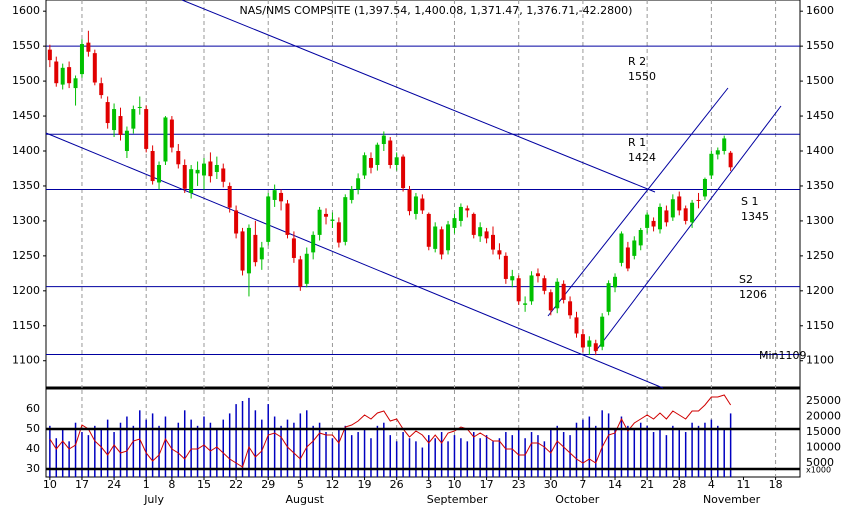 The width and height of the screenshot is (853, 507). What do you see at coordinates (820, 220) in the screenshot?
I see `y-tick-label-right: 1300` at bounding box center [820, 220].